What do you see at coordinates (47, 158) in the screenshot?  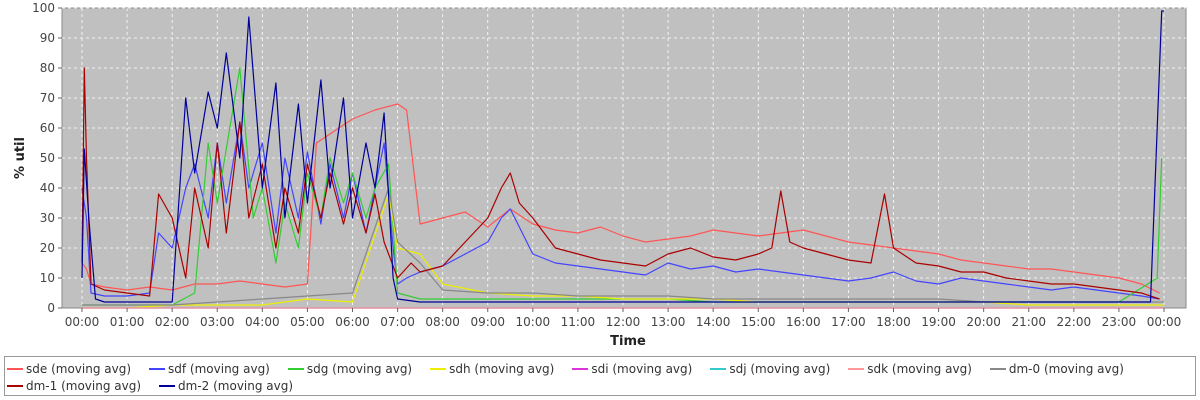 I see `y-tick-label: 50` at bounding box center [47, 158].